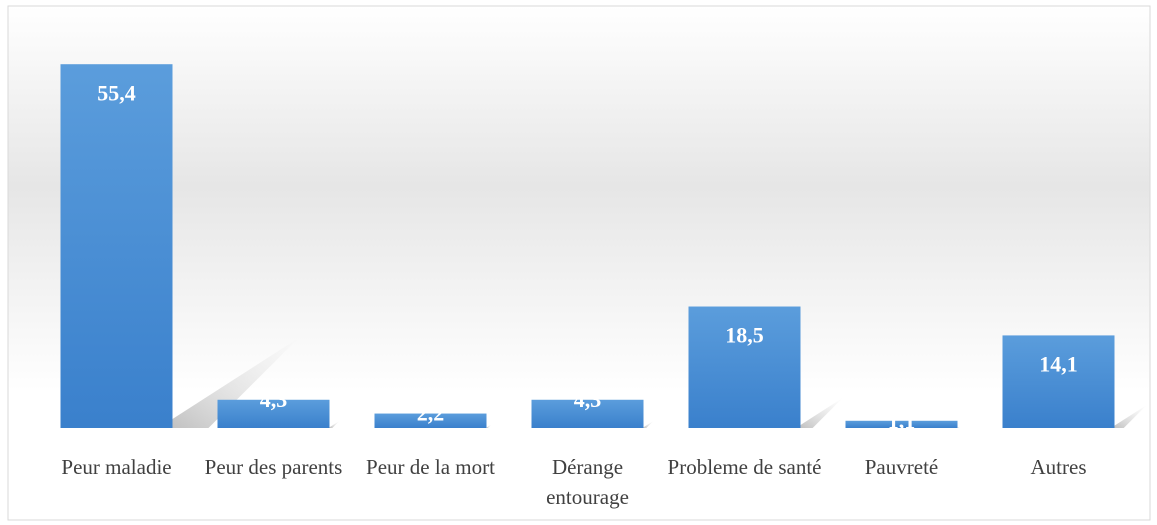  Describe the element at coordinates (587, 482) in the screenshot. I see `x-tick-label: Dérange entourage` at that location.